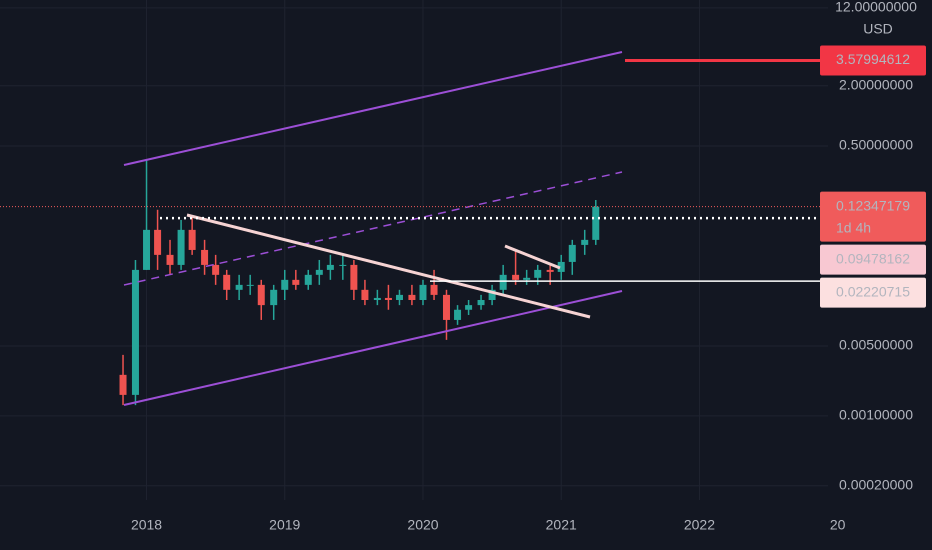 The height and width of the screenshot is (550, 932). Describe the element at coordinates (373, 108) in the screenshot. I see `channel-upper` at that location.